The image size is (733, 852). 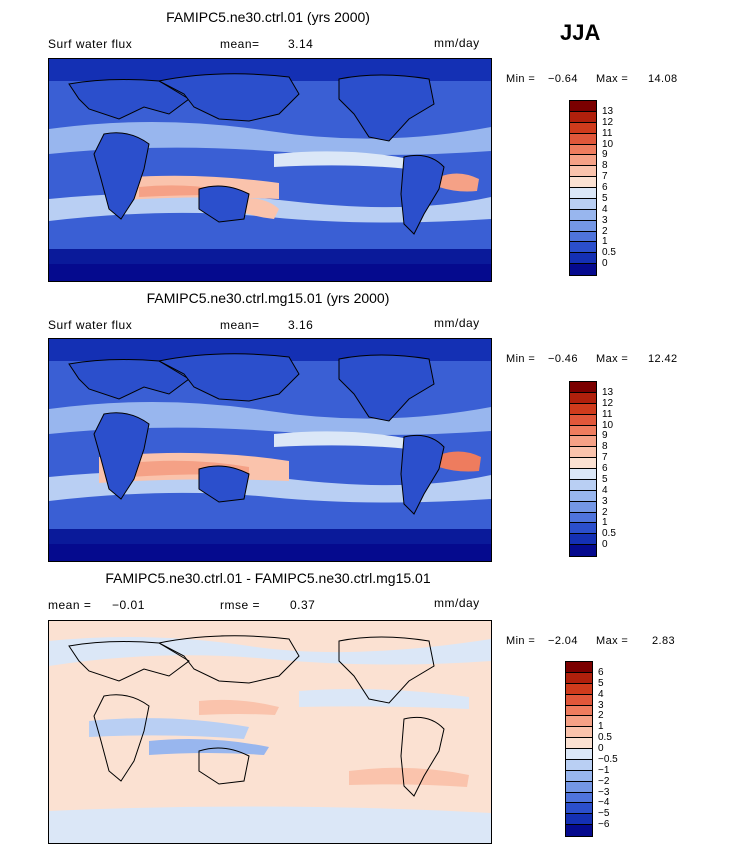 What do you see at coordinates (128, 605) in the screenshot?
I see `panel3-mean-value: −0.01` at bounding box center [128, 605].